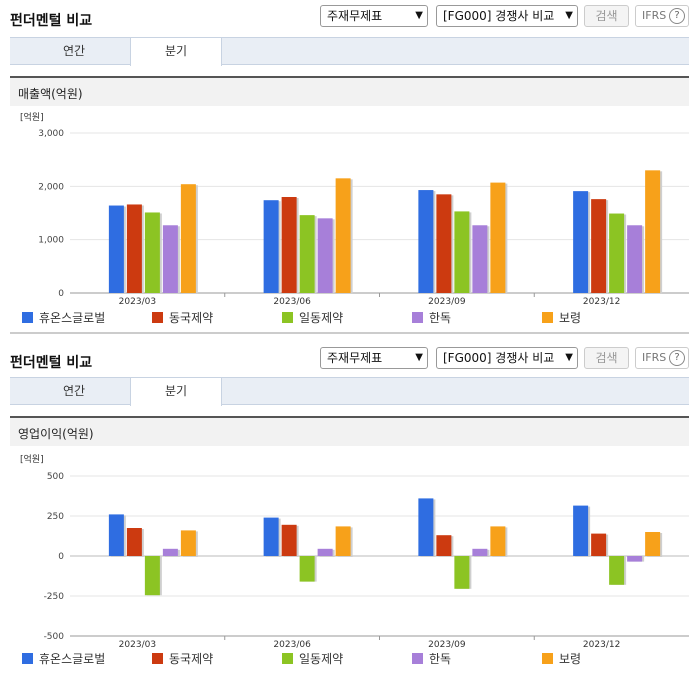 This screenshot has height=684, width=696. I want to click on y-tick-label: 1,000, so click(51, 241).